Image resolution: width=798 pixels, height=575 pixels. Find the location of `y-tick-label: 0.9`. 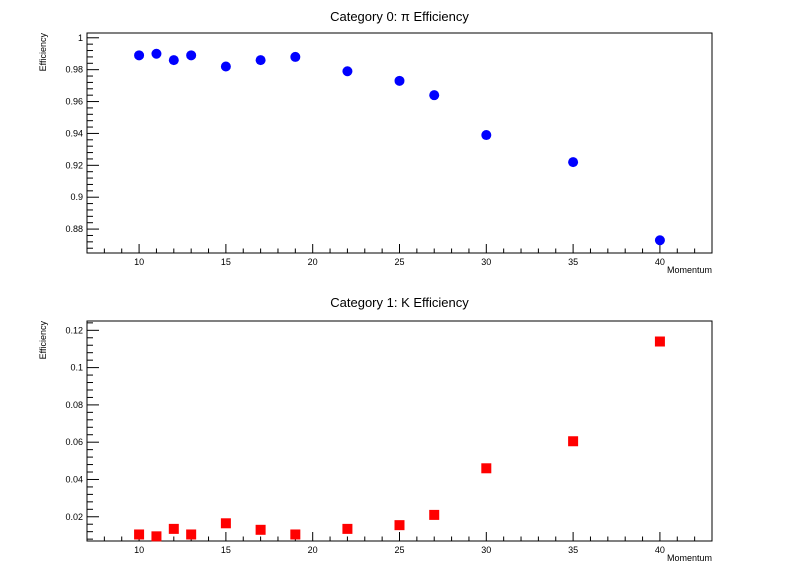

y-tick-label: 0.9 is located at coordinates (76, 197).